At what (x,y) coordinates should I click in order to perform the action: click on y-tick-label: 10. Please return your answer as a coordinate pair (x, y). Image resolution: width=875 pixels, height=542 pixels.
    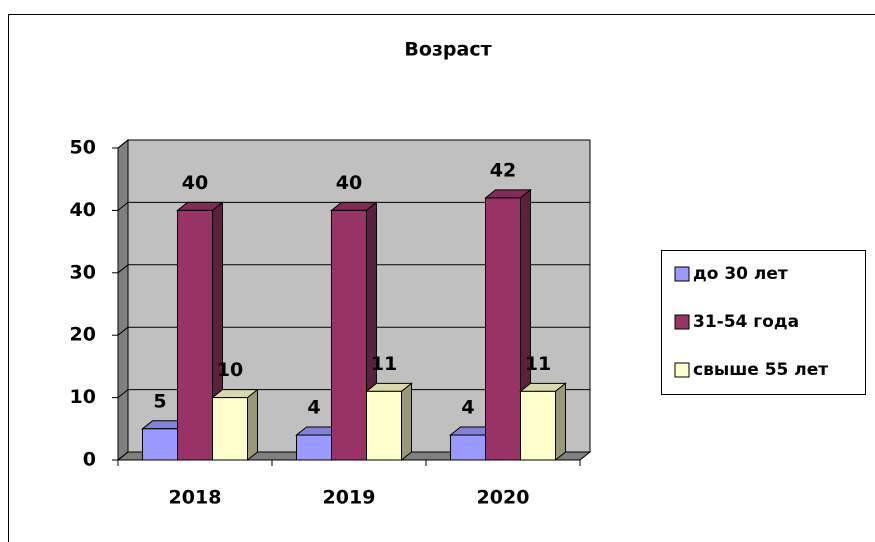
    Looking at the image, I should click on (83, 397).